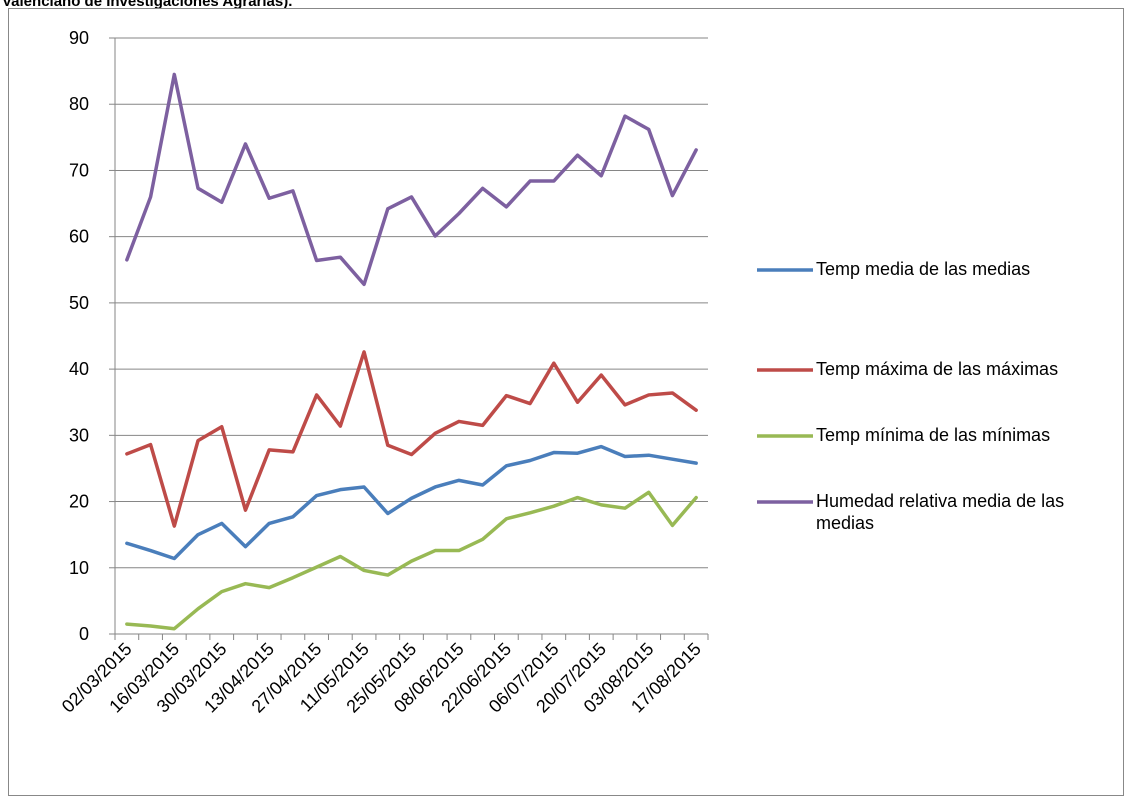 Image resolution: width=1132 pixels, height=798 pixels. I want to click on caption: Valenciano de Investigaciones Agrarias)., so click(147, 5).